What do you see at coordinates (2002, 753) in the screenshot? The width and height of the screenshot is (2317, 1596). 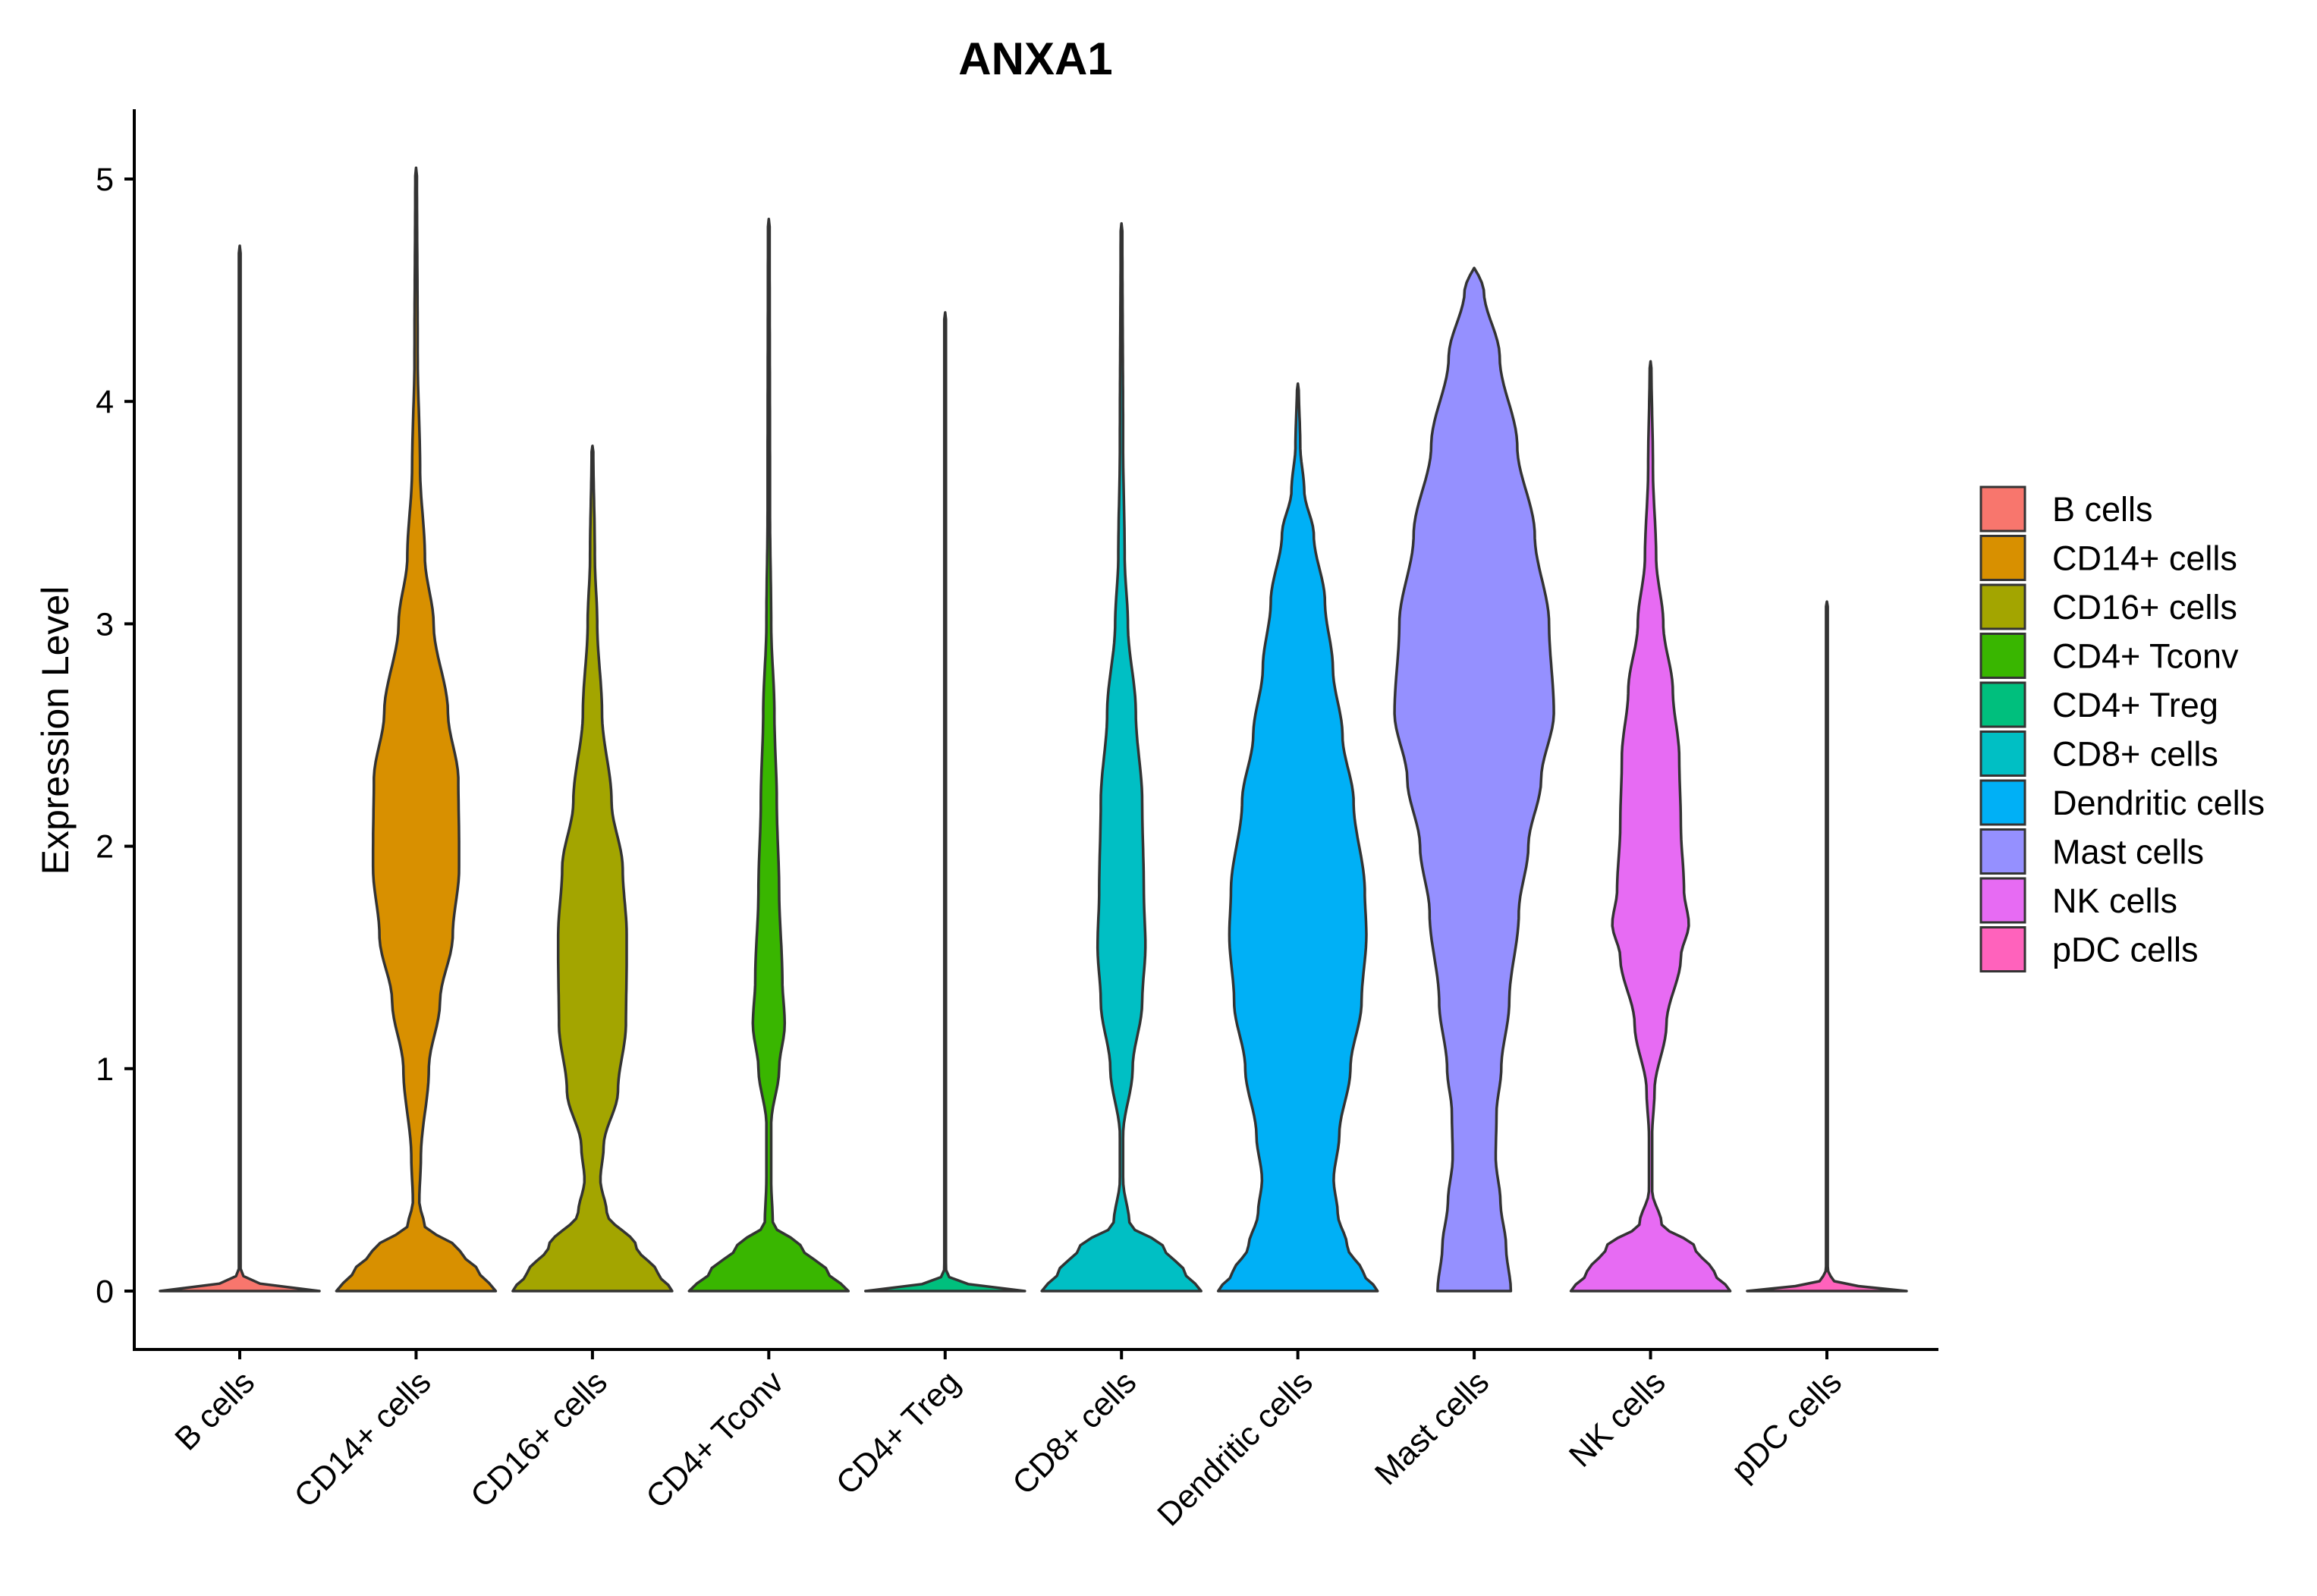 I see `legend-swatch-cd8-cells` at bounding box center [2002, 753].